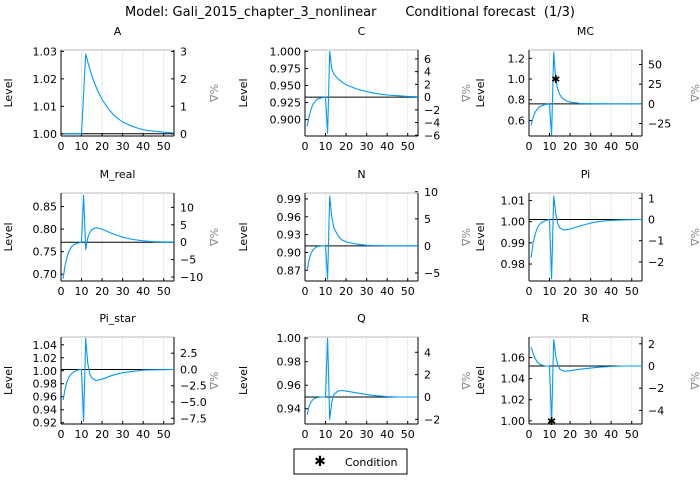 The height and width of the screenshot is (500, 700). Describe the element at coordinates (517, 100) in the screenshot. I see `y-tick-label: 0.8` at that location.